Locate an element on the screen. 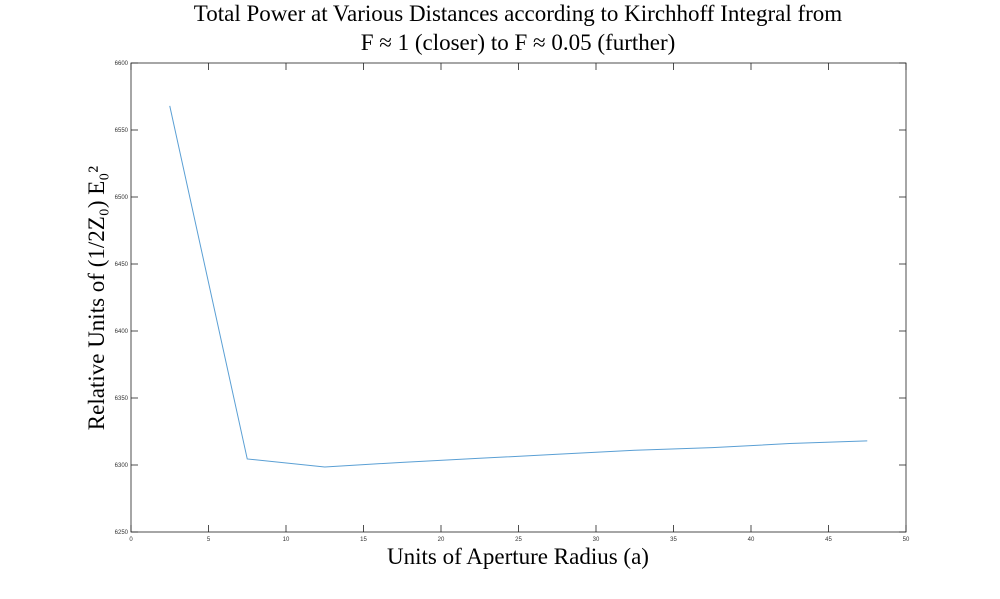  x-tick-label: 35 is located at coordinates (673, 540).